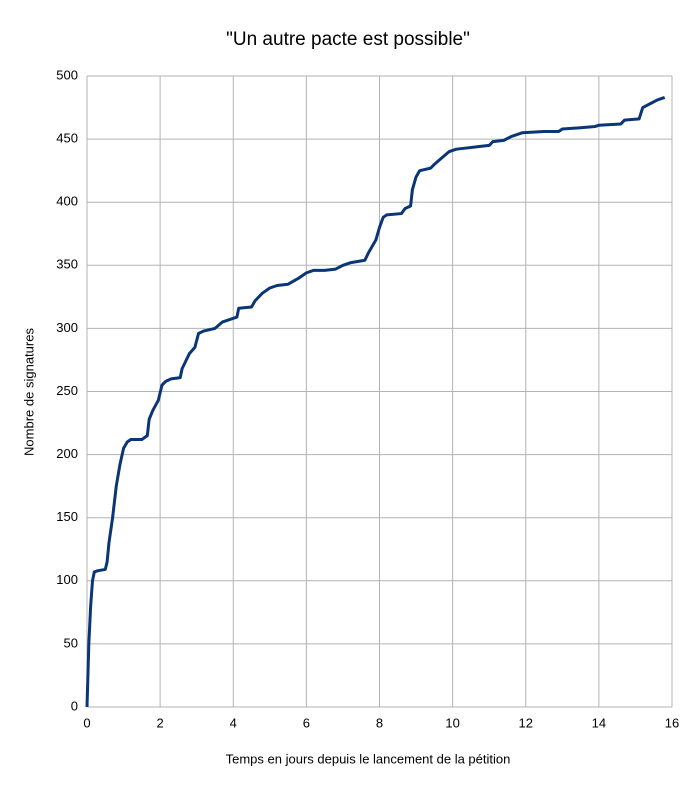 This screenshot has width=696, height=788. Describe the element at coordinates (526, 722) in the screenshot. I see `x-tick-label: 12` at that location.